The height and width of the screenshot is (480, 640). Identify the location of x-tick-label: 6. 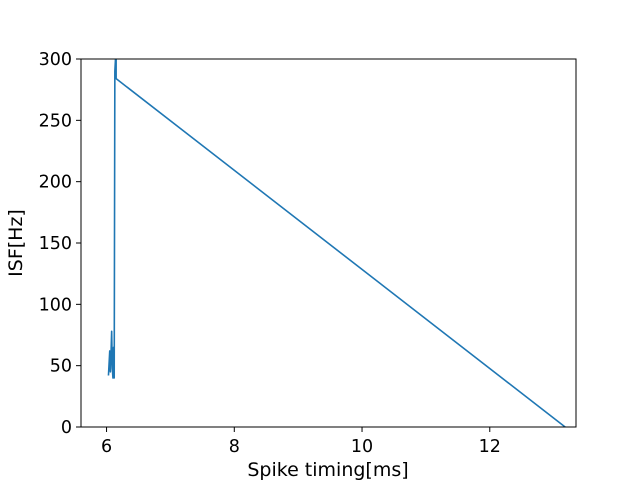
(106, 447).